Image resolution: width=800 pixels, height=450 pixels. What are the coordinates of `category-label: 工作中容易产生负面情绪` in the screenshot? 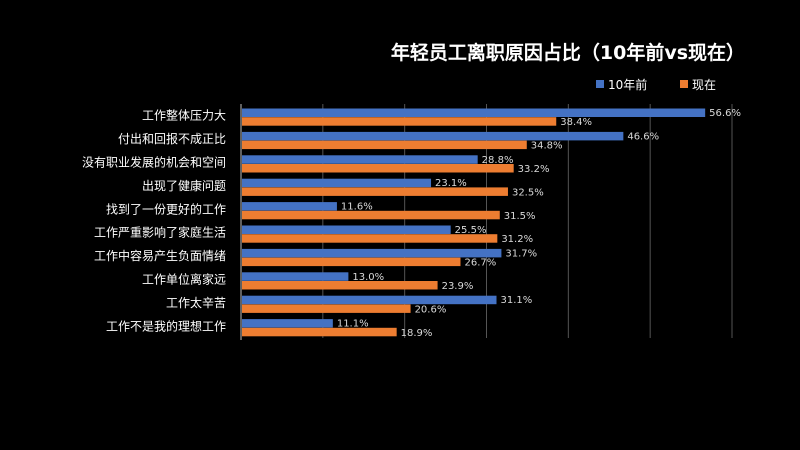 It's located at (160, 255).